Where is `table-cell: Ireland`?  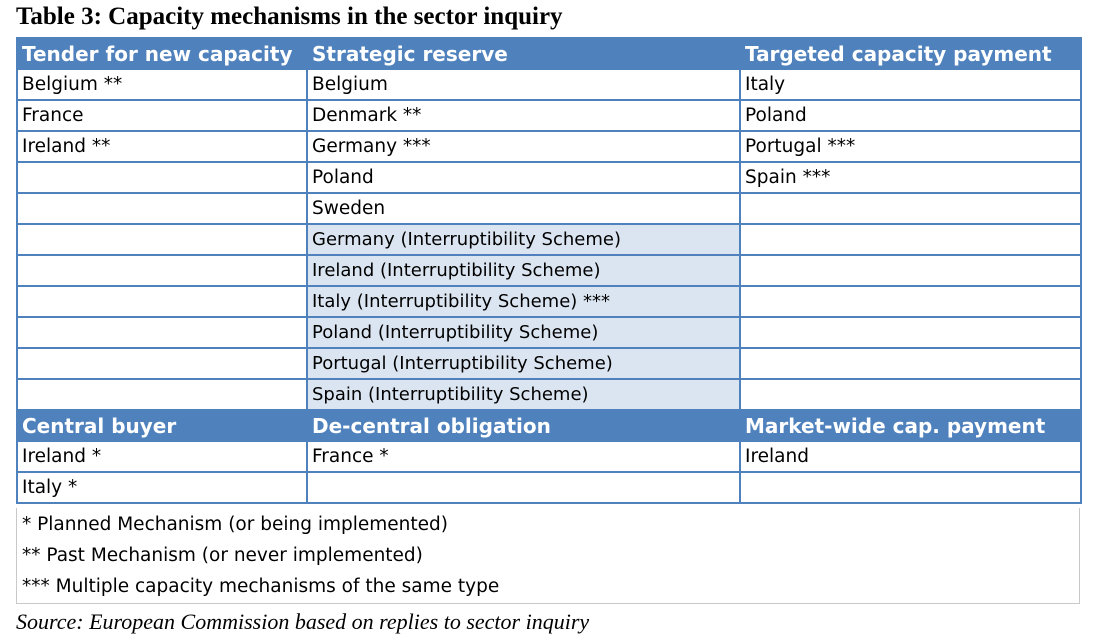
table-cell: Ireland is located at coordinates (910, 456).